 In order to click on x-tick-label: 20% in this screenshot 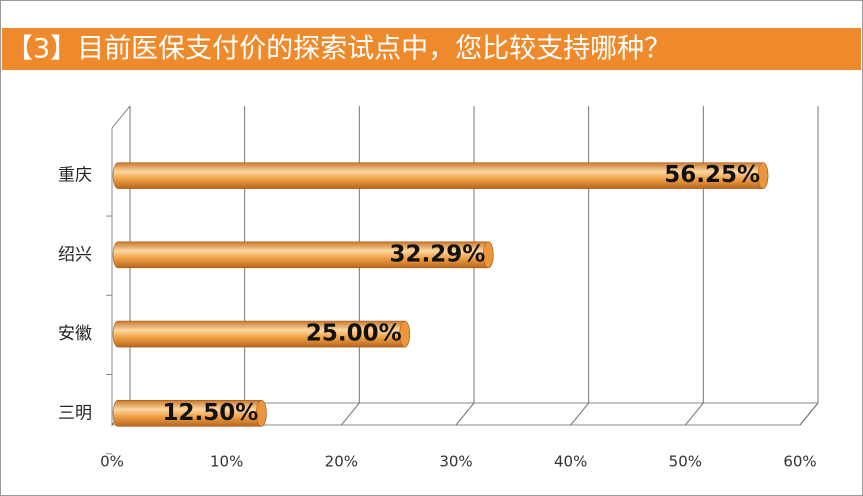, I will do `click(341, 462)`.